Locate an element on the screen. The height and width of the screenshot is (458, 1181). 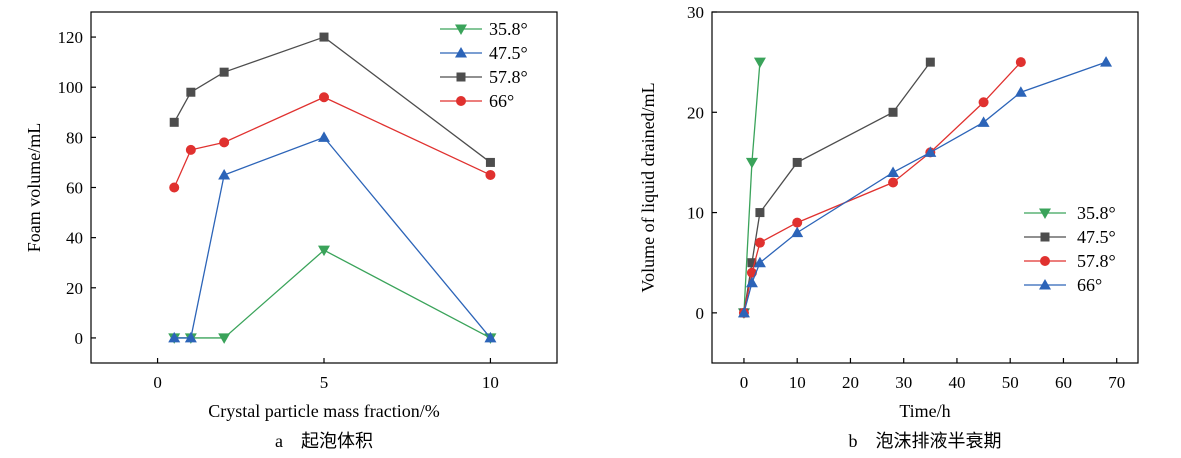
chart-caption: b 泡沫排液半衰期 is located at coordinates (925, 441).